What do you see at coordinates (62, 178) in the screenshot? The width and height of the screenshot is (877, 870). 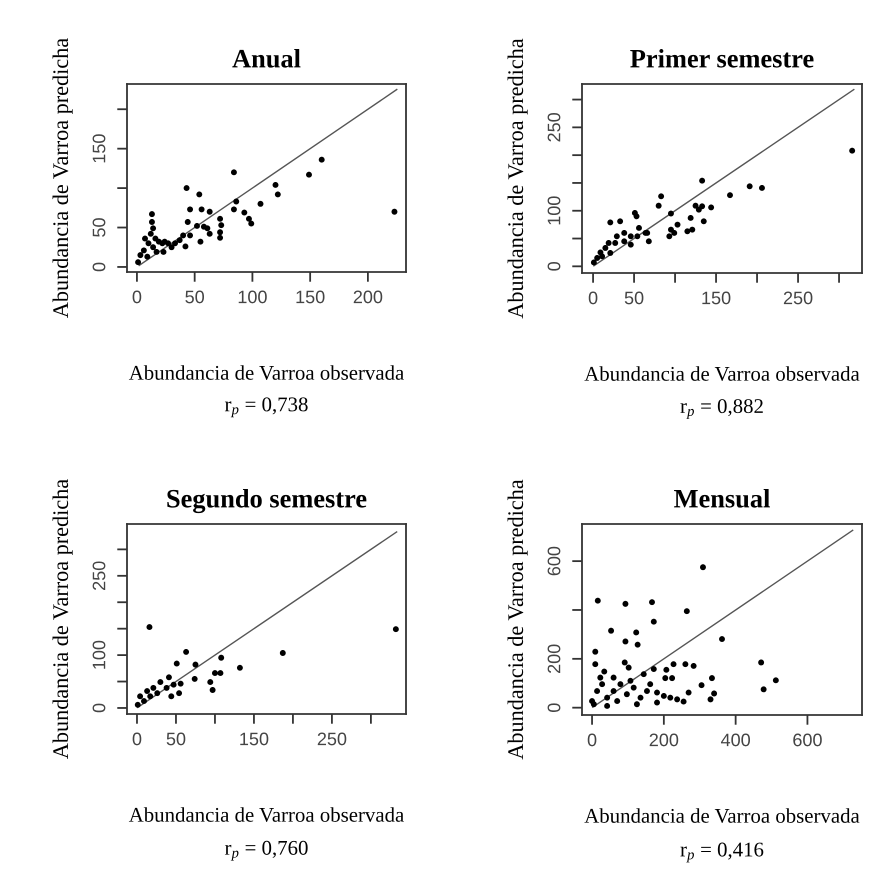 I see `y-axis-title: Abundancia de Varroa predicha` at bounding box center [62, 178].